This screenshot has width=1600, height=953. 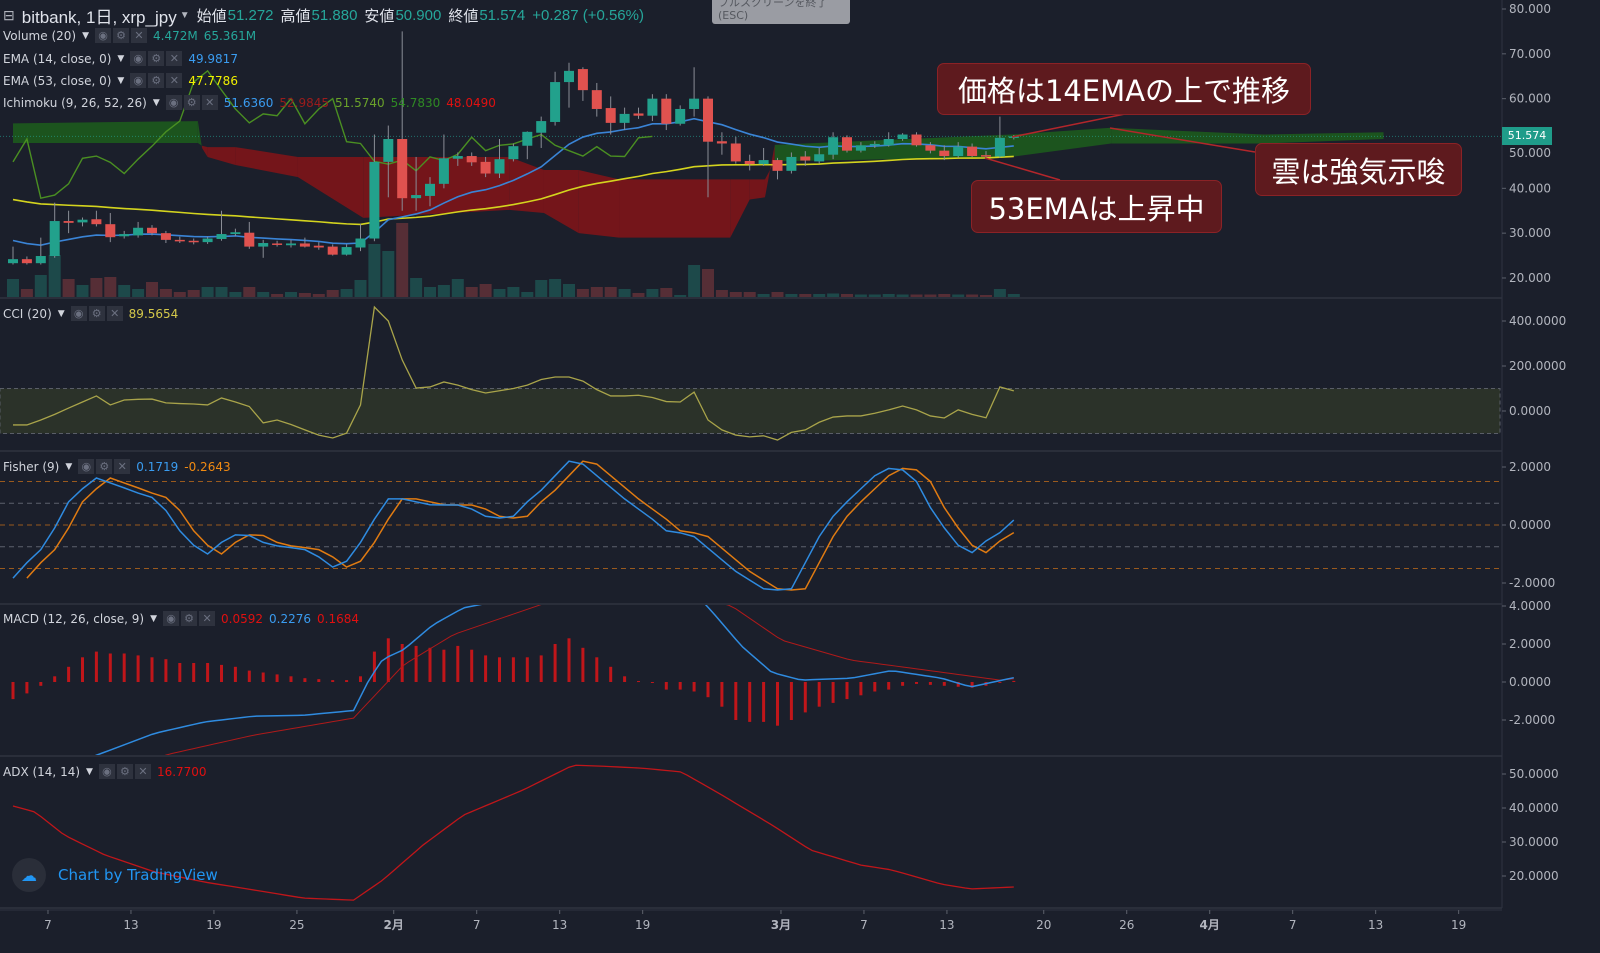 I want to click on indicator-value: 52.9845, so click(x=304, y=102).